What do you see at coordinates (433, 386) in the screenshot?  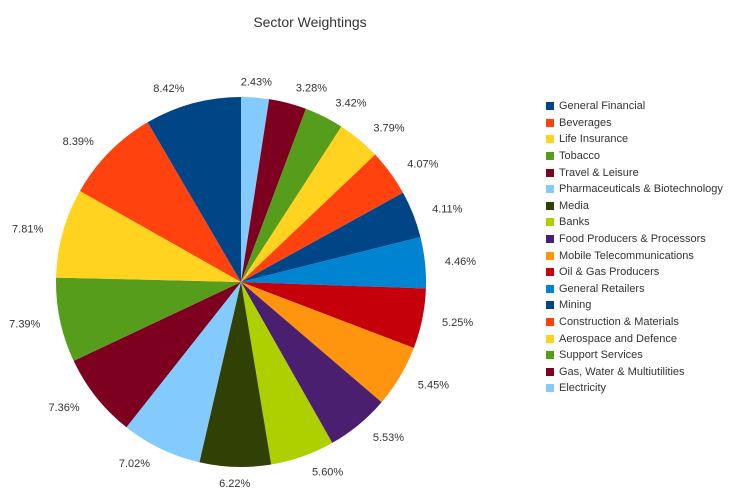 I see `slice-percentage-label: 5.45%` at bounding box center [433, 386].